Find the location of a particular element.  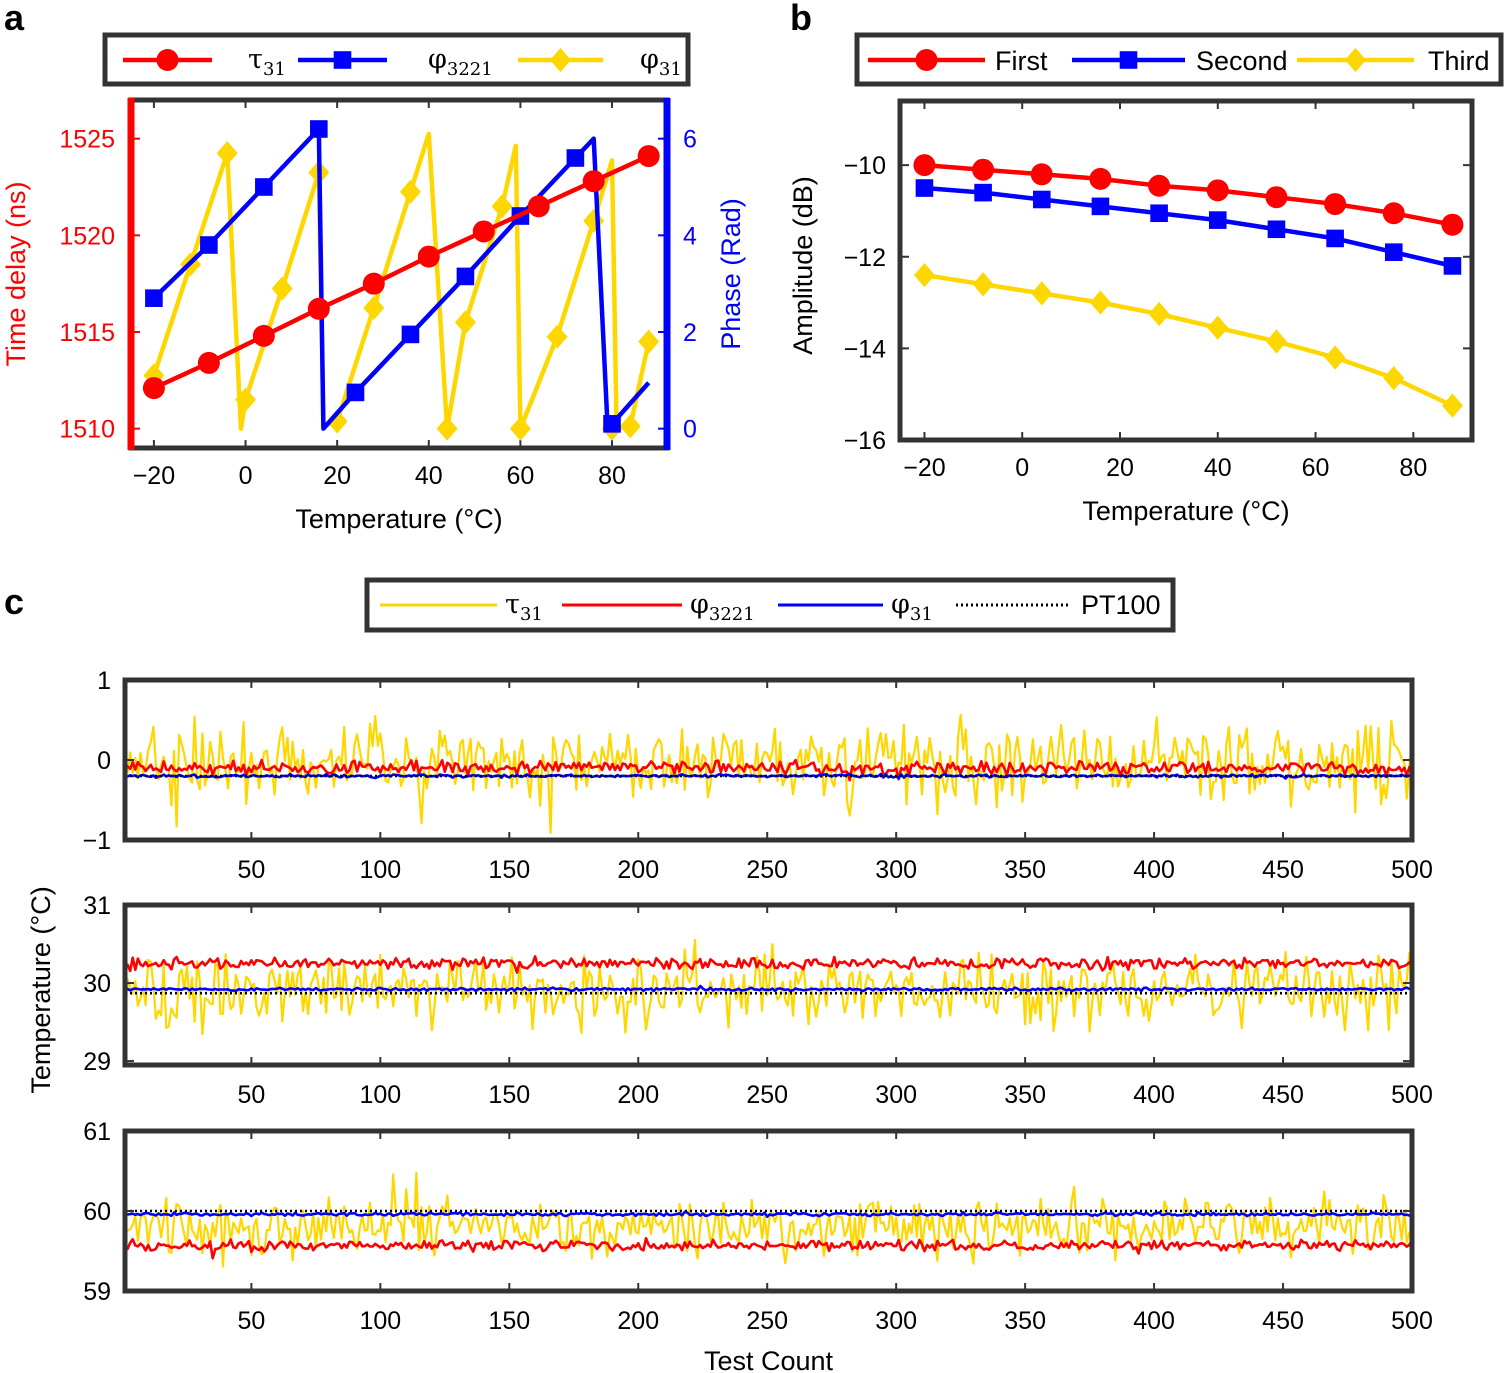

y-tick-label-c: 29 is located at coordinates (97, 1062).